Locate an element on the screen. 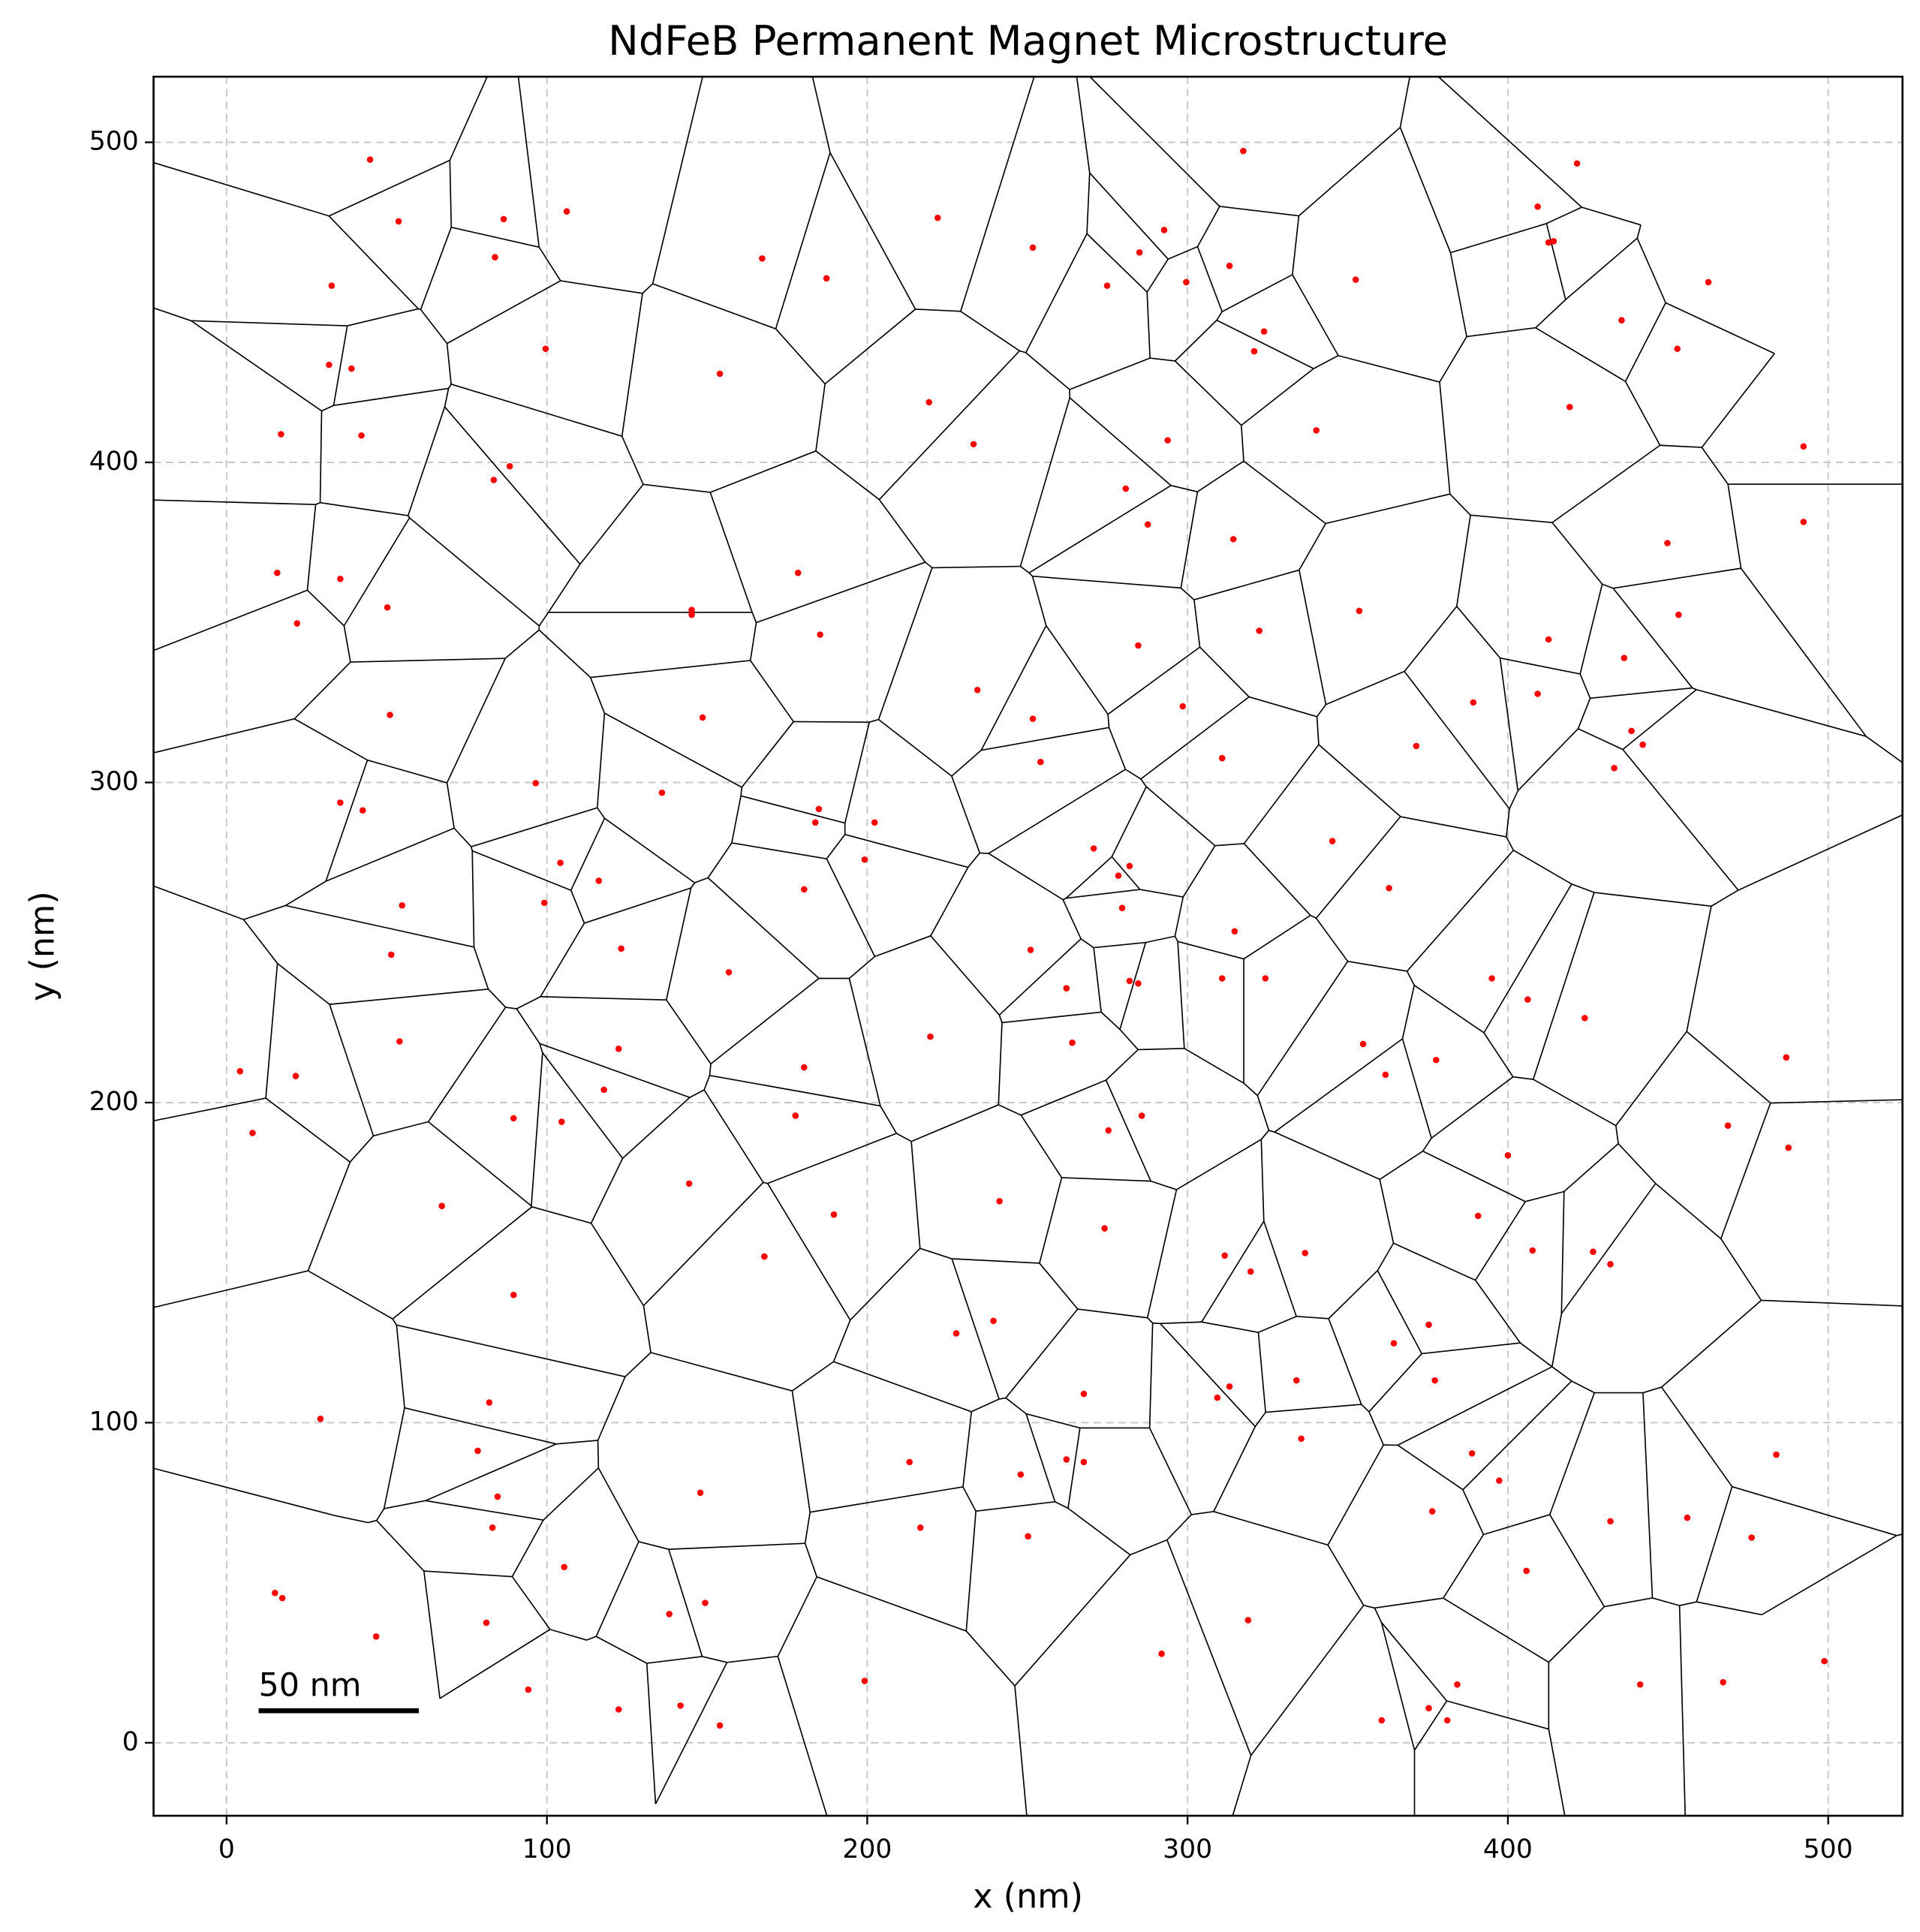  x-tick-label: 100 is located at coordinates (547, 1849).